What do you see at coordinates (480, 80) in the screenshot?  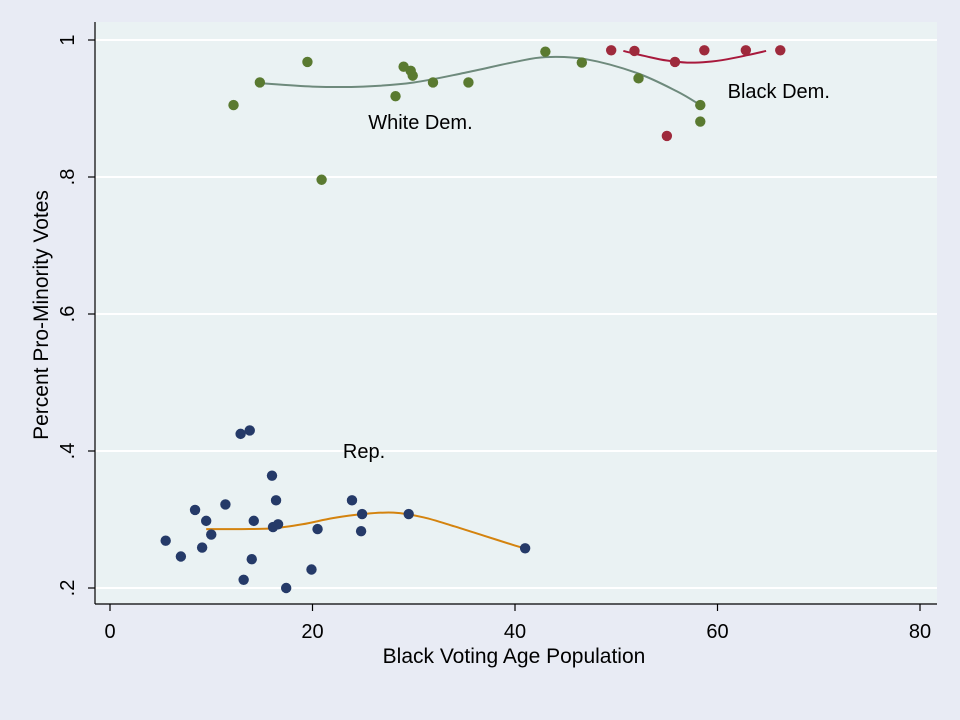 I see `smooth-line` at bounding box center [480, 80].